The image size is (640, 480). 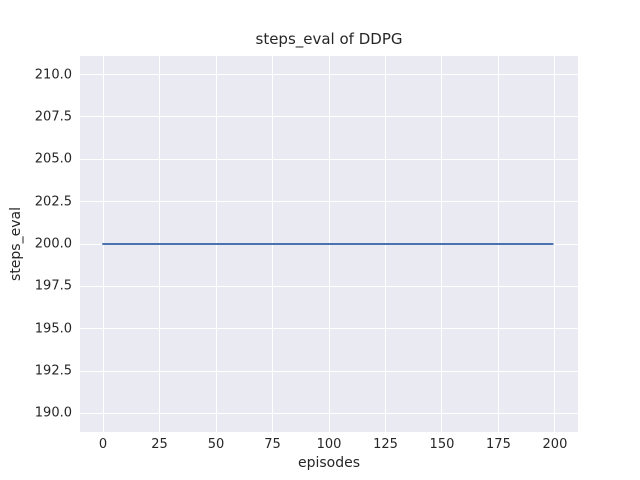 What do you see at coordinates (53, 117) in the screenshot?
I see `y-tick-label: 207.5` at bounding box center [53, 117].